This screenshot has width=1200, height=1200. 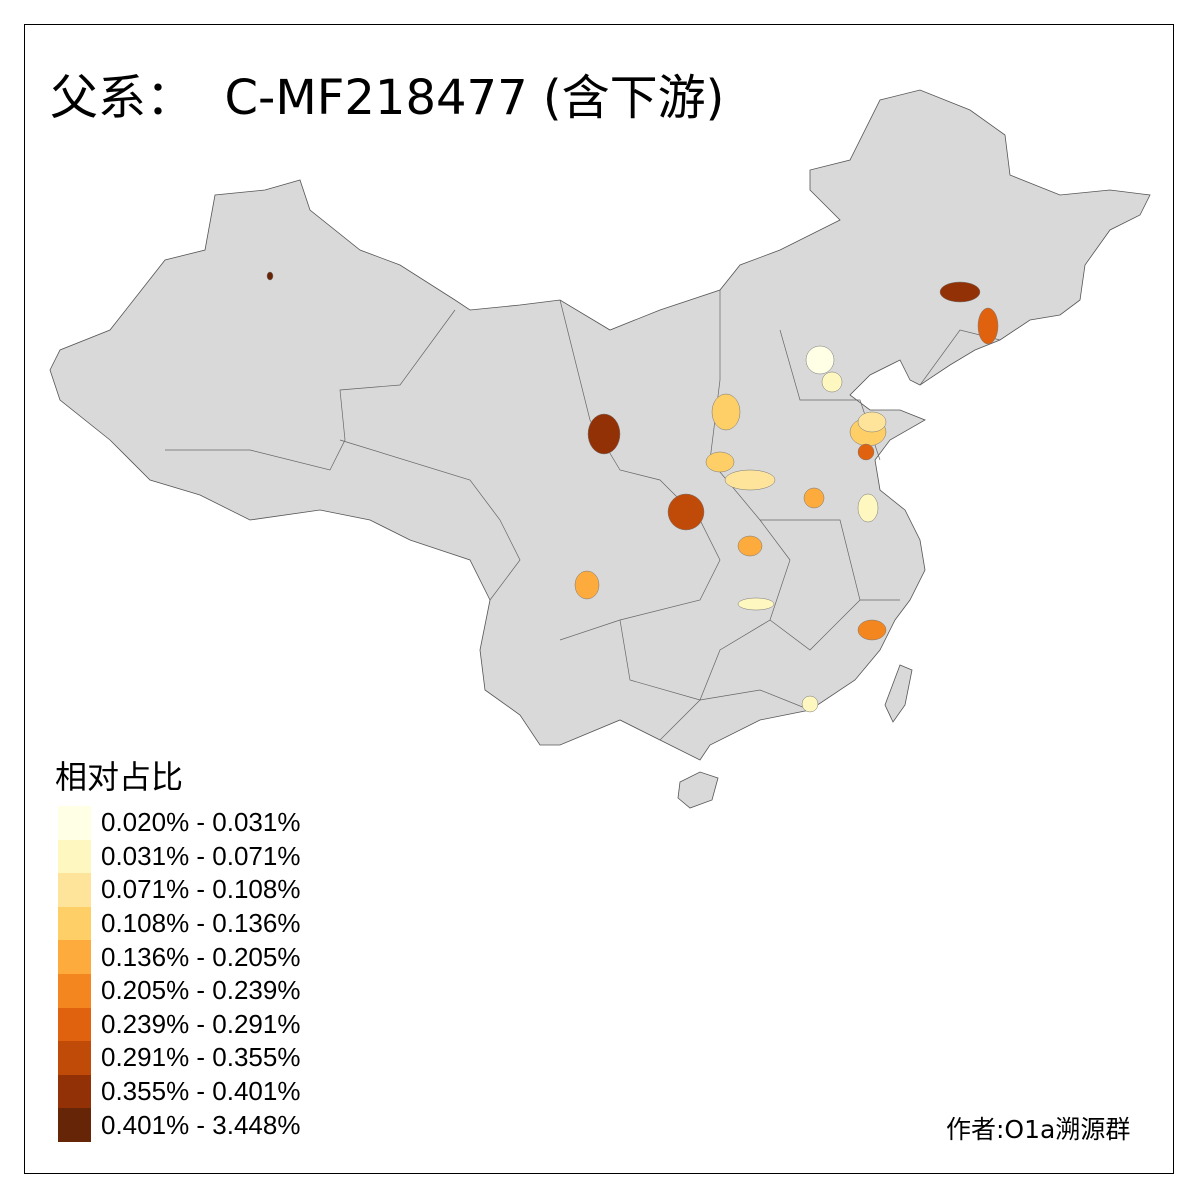 I want to click on legend-item: 0.136% - 0.205%, so click(x=179, y=957).